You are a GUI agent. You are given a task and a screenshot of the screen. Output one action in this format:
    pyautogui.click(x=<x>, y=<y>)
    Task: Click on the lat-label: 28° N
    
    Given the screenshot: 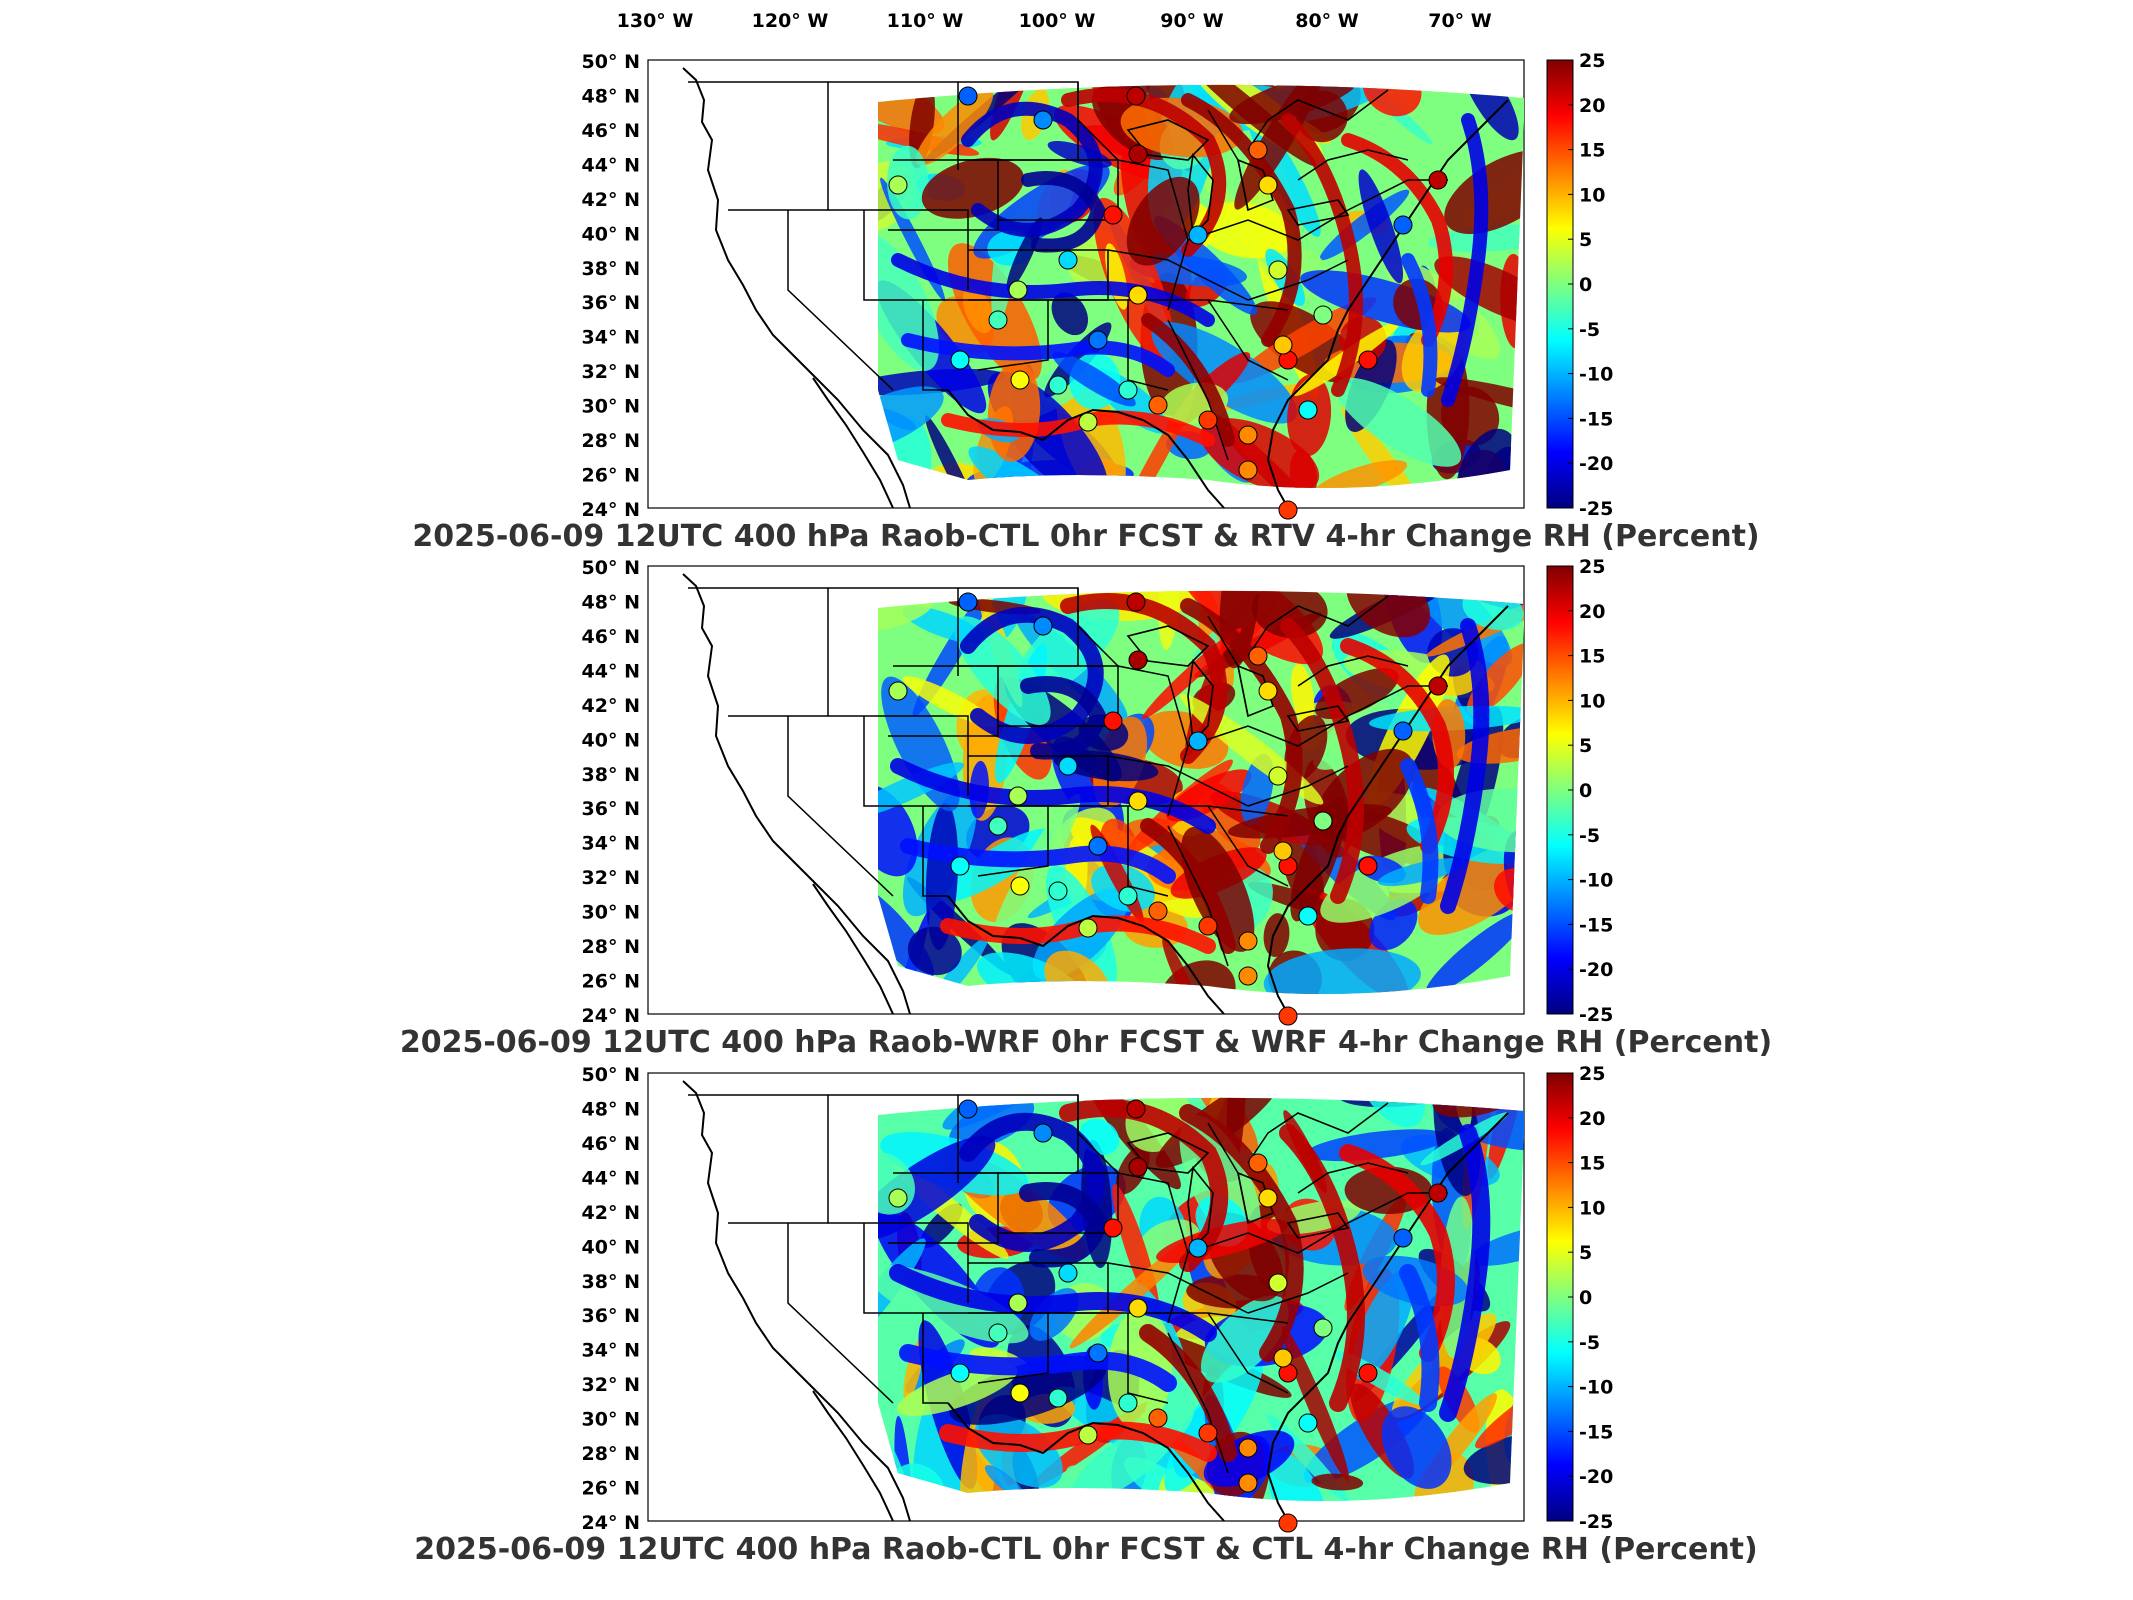 What is the action you would take?
    pyautogui.click(x=611, y=1454)
    